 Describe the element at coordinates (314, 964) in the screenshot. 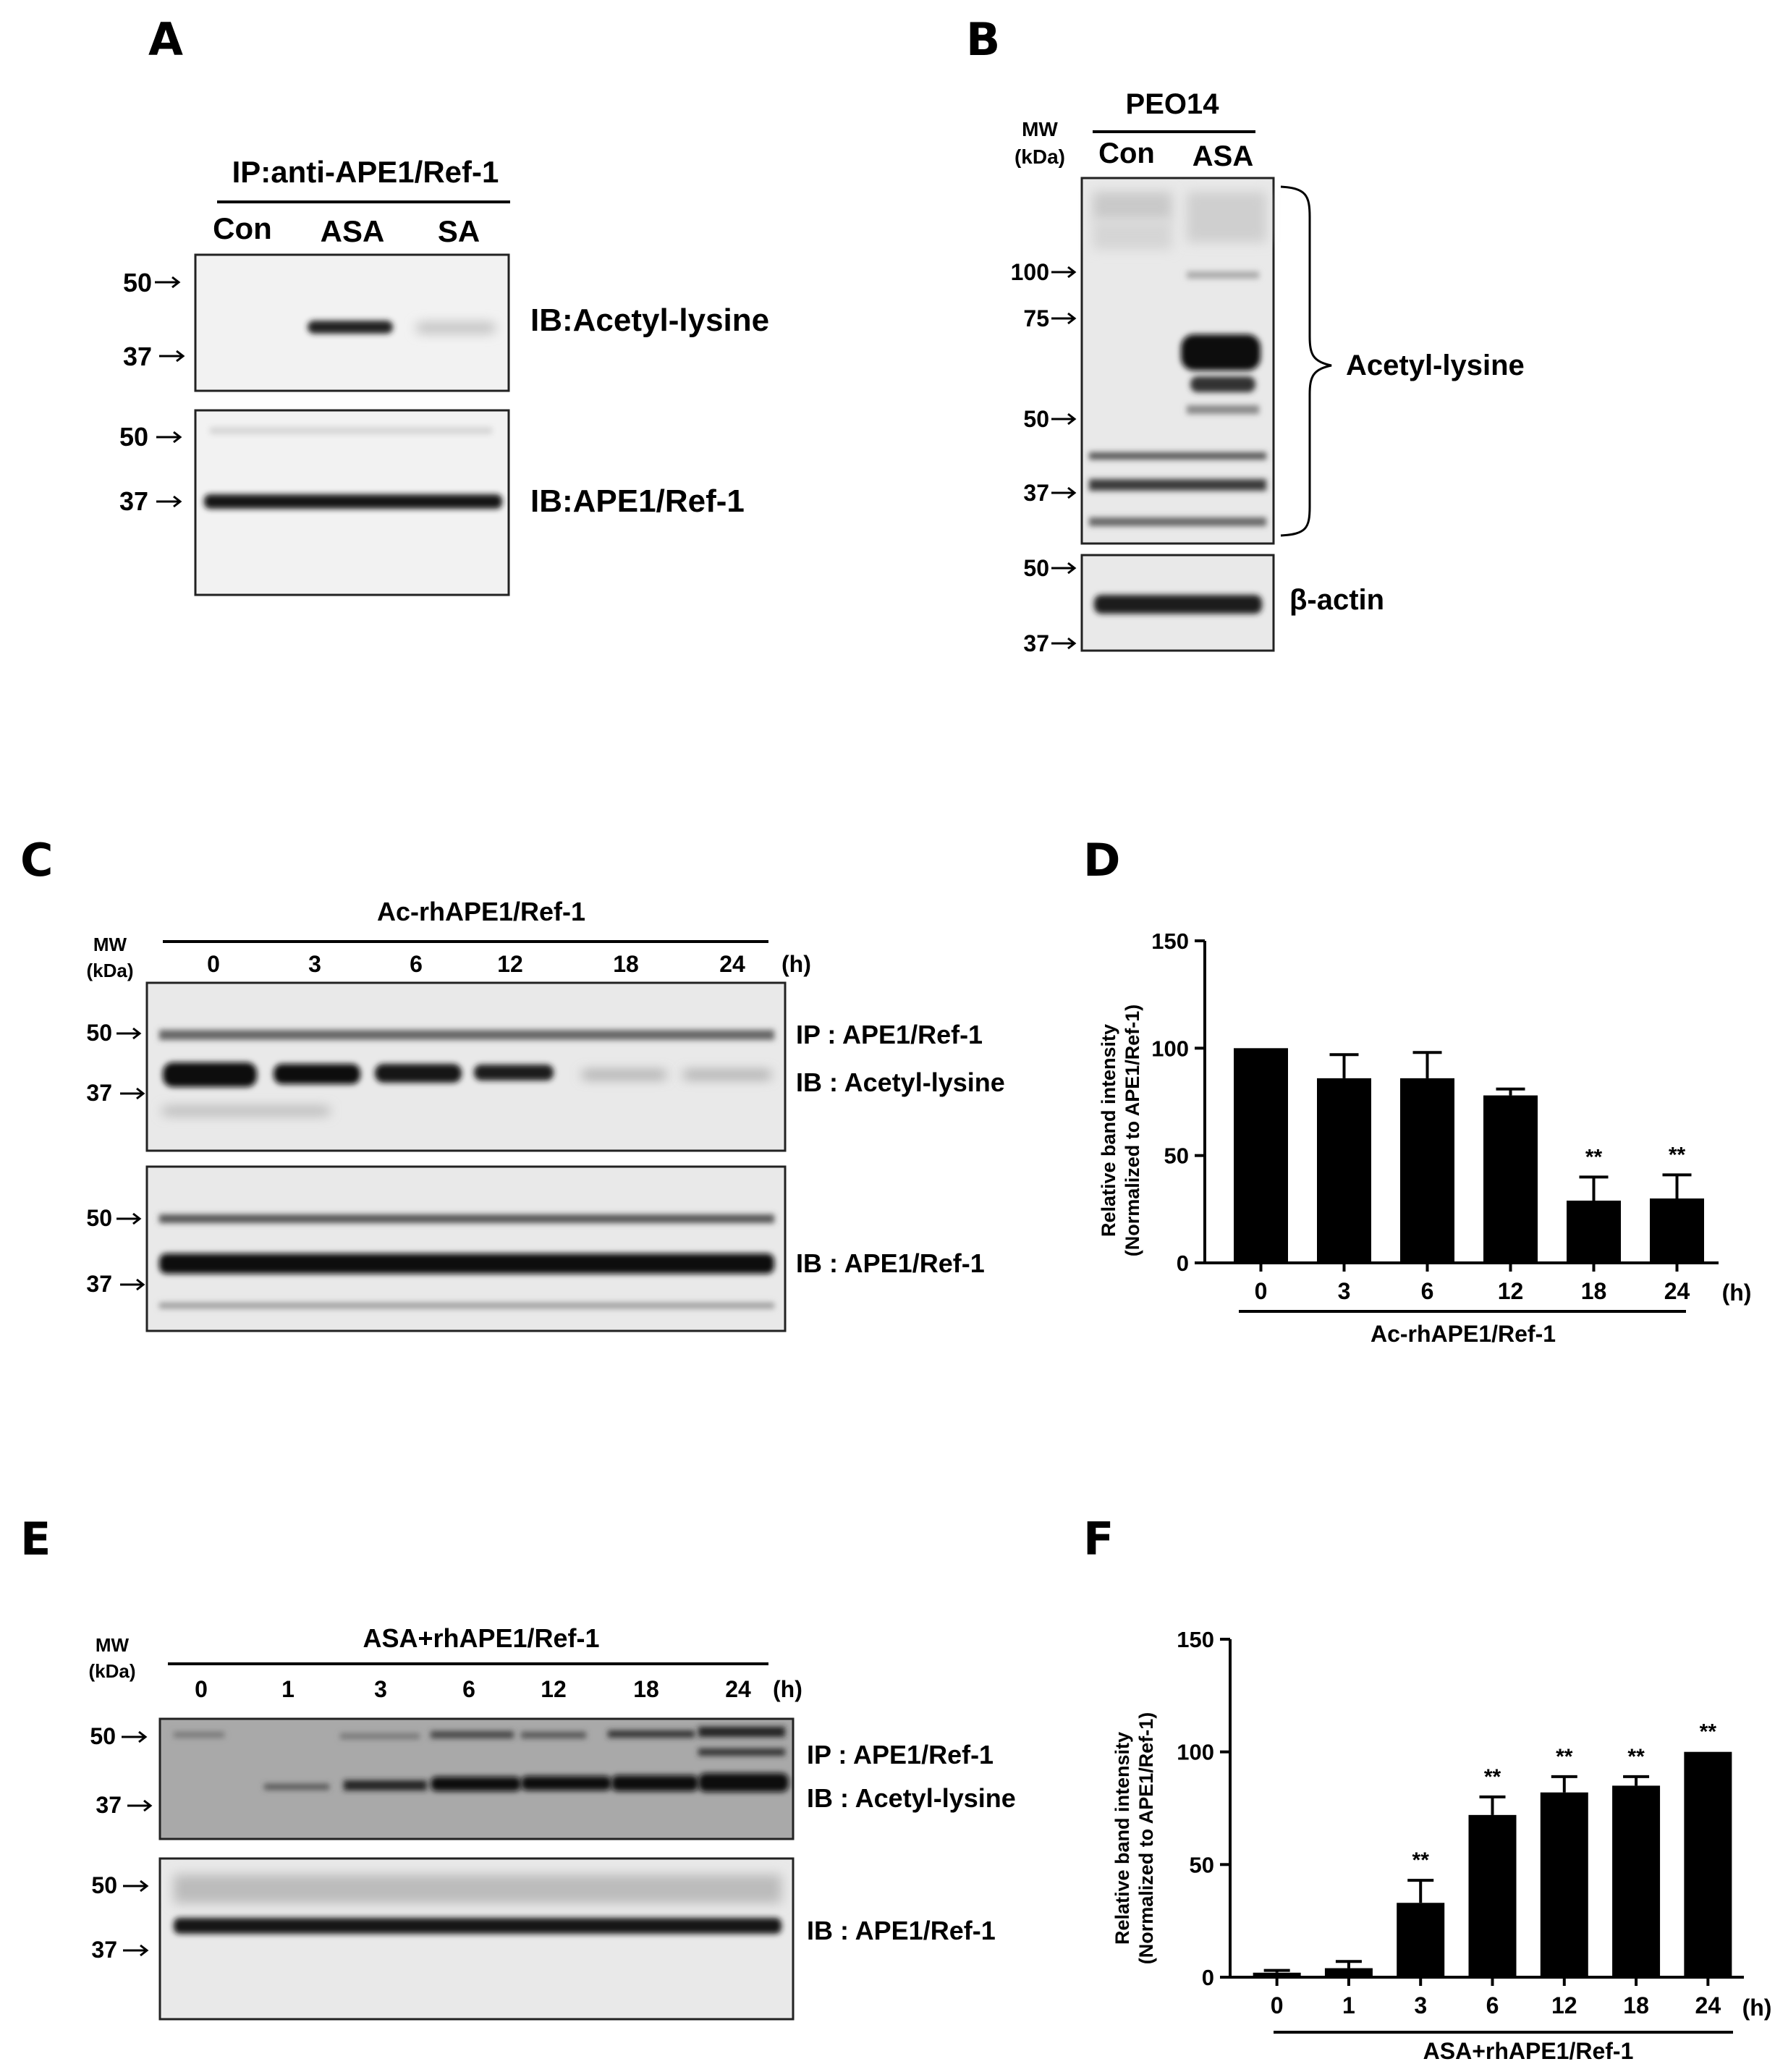

I see `c-lane-label: 3` at that location.